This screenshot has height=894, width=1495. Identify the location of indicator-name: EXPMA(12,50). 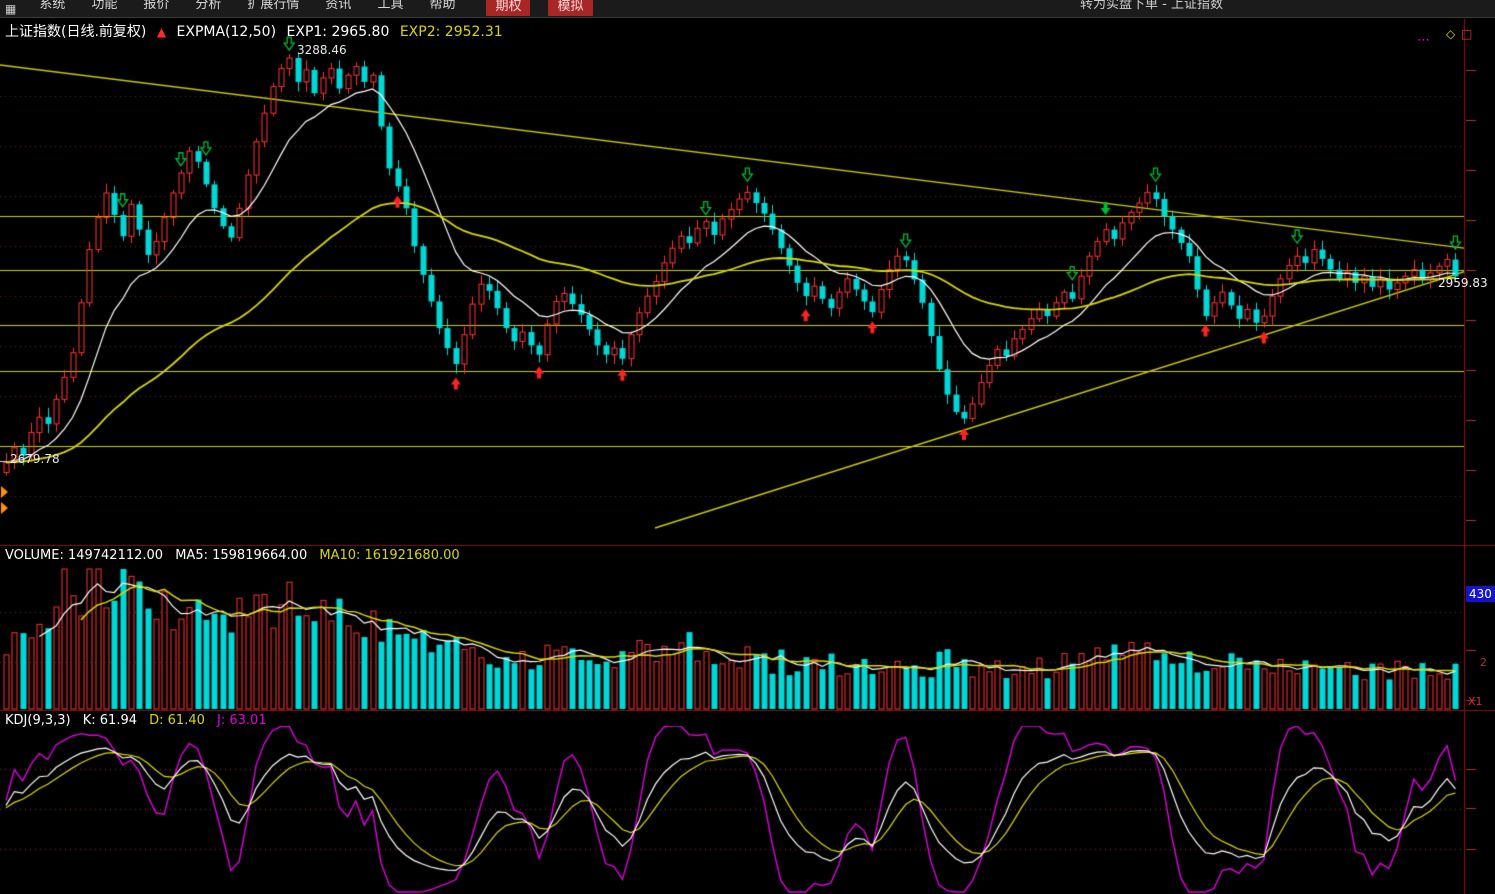
(226, 32).